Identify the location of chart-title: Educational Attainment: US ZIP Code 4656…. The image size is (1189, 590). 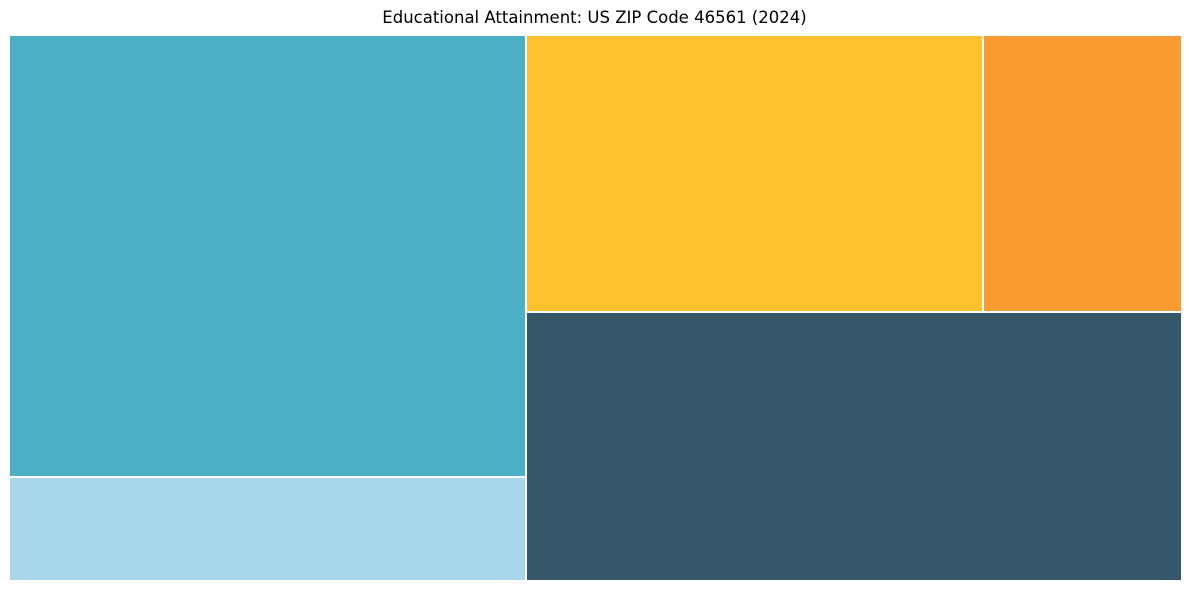
(594, 17).